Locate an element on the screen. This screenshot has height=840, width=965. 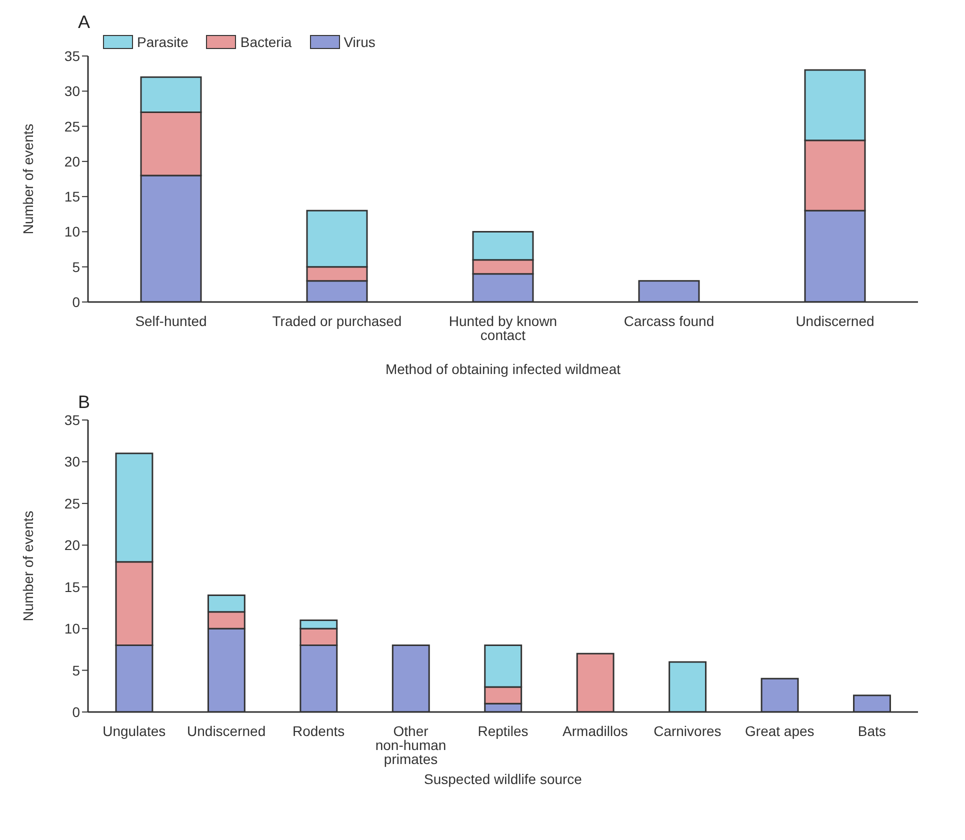
chart-title: A is located at coordinates (84, 22).